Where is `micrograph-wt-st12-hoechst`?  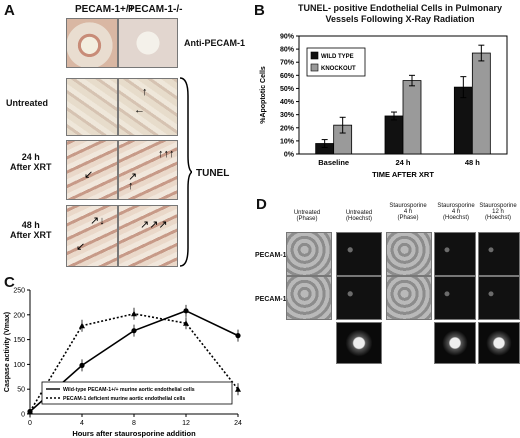 micrograph-wt-st12-hoechst is located at coordinates (499, 254).